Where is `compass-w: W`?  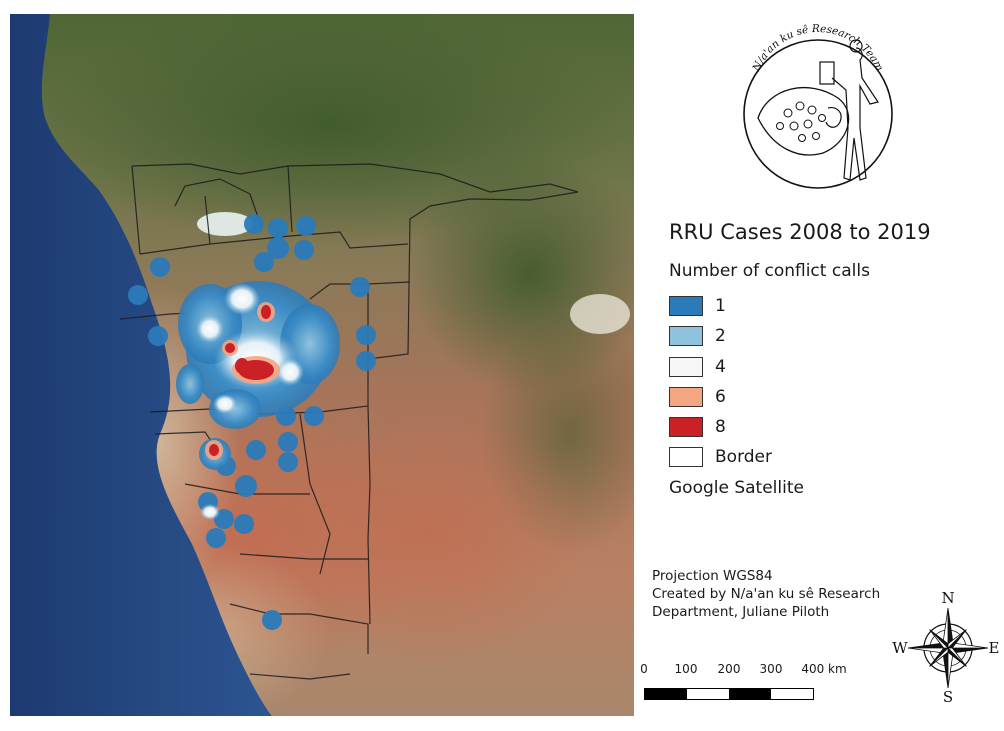
compass-w: W is located at coordinates (900, 648).